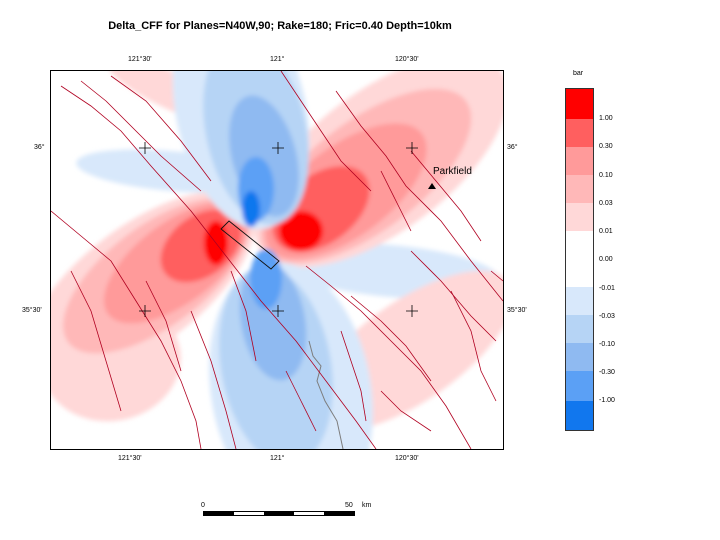  Describe the element at coordinates (607, 344) in the screenshot. I see `legend-label: -0.10` at that location.